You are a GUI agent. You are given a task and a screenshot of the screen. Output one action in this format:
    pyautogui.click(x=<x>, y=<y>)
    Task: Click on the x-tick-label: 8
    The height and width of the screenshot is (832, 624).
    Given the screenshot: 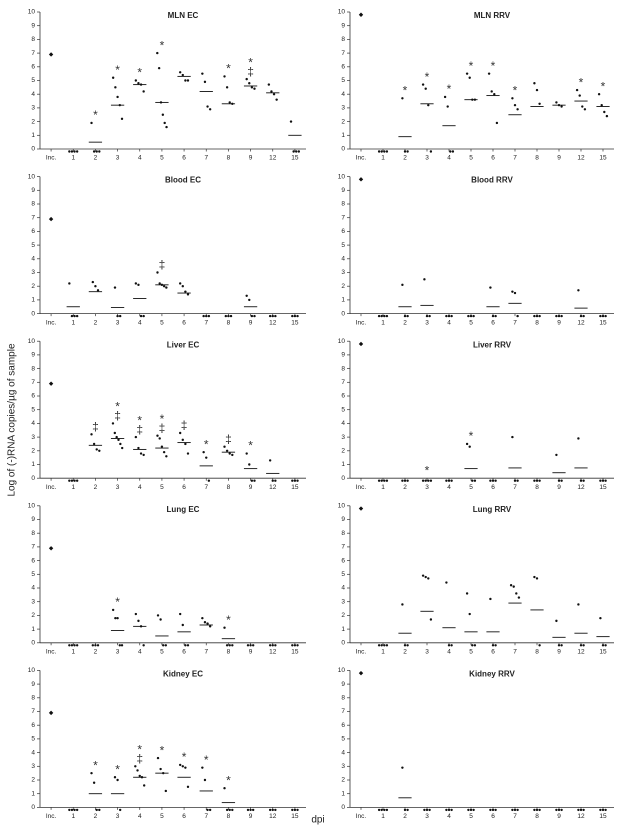 What is the action you would take?
    pyautogui.click(x=229, y=816)
    